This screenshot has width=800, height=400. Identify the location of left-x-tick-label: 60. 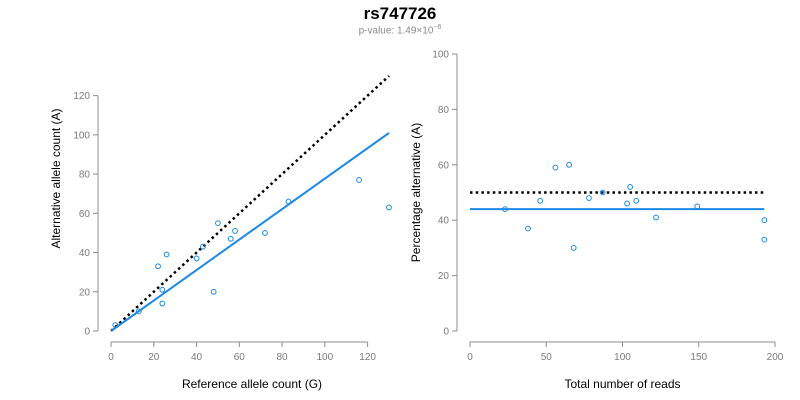
(240, 357).